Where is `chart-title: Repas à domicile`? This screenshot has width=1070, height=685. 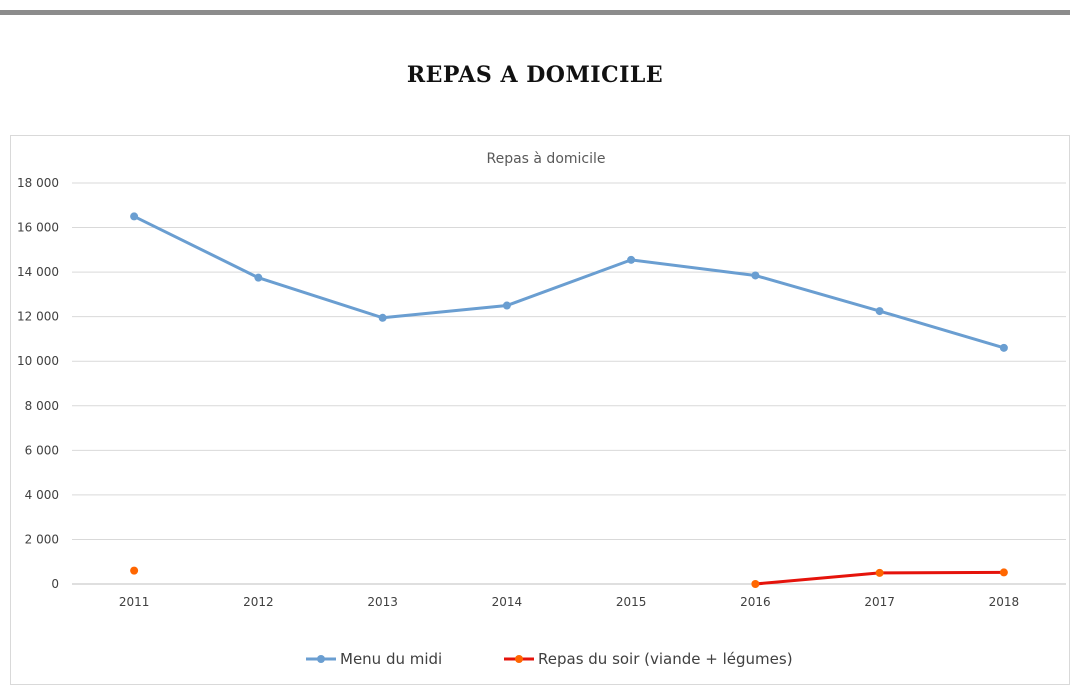 chart-title: Repas à domicile is located at coordinates (545, 159).